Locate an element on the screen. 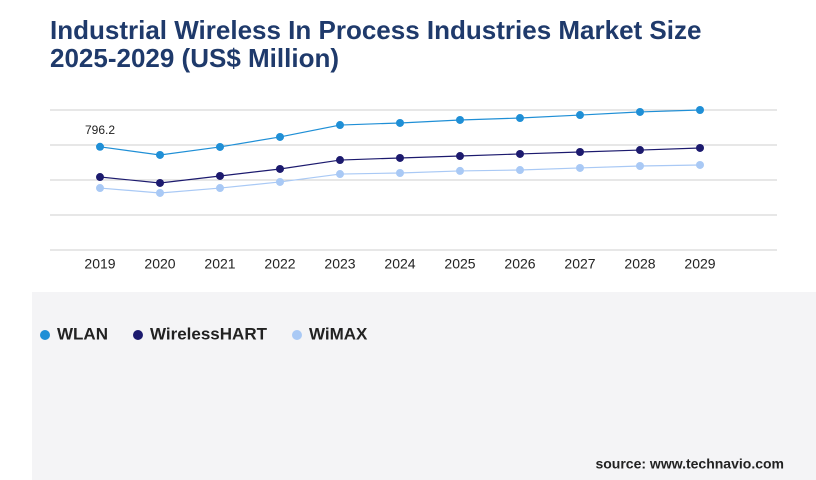 The width and height of the screenshot is (816, 480). x-tick-label: 2024 is located at coordinates (399, 264).